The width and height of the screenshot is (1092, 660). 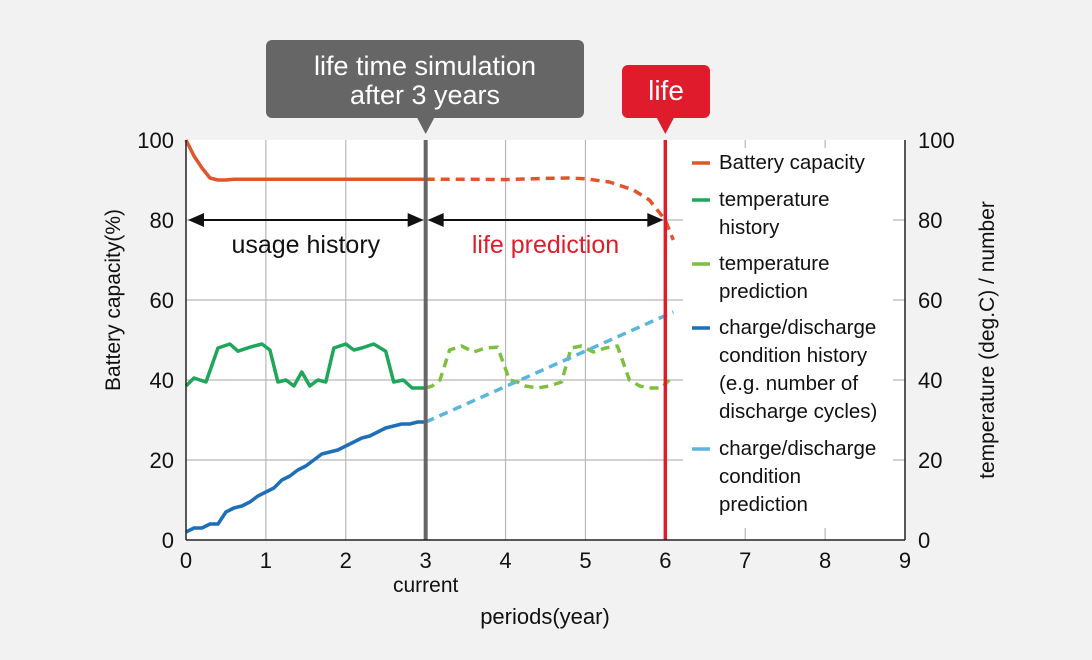 What do you see at coordinates (305, 245) in the screenshot?
I see `usage-history-label: usage history` at bounding box center [305, 245].